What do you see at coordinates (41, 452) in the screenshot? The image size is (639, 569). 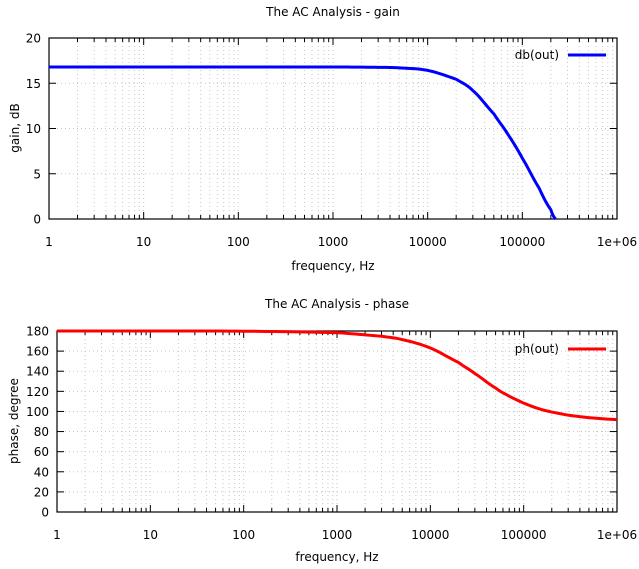 I see `y-tick-label: 60` at bounding box center [41, 452].